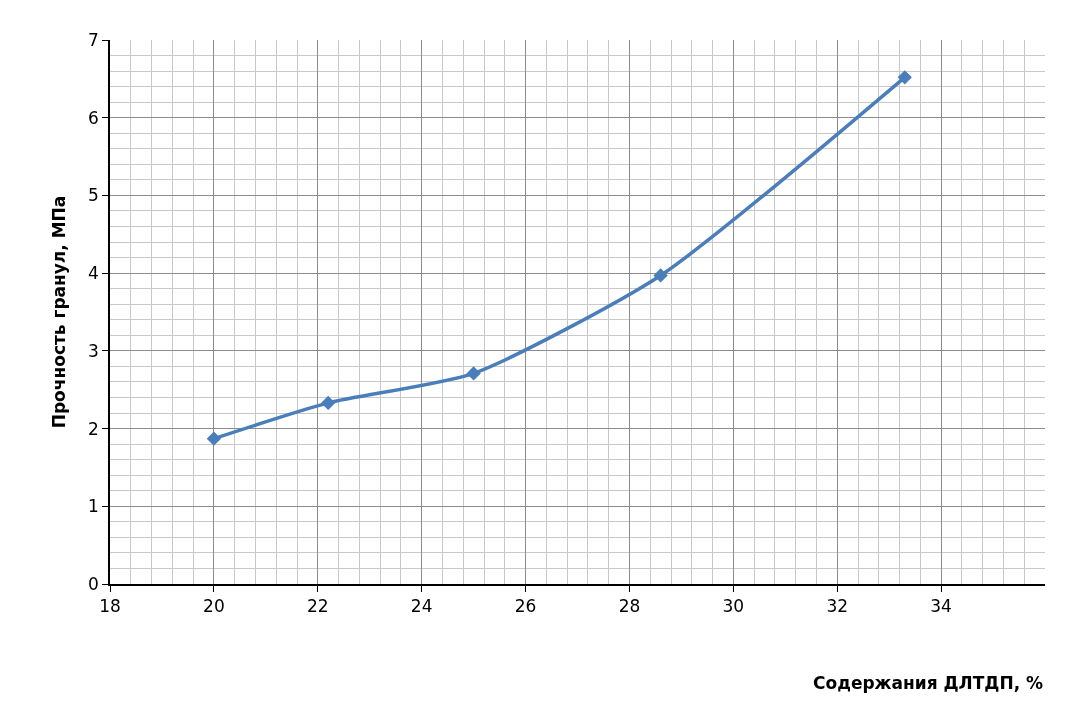  What do you see at coordinates (214, 606) in the screenshot?
I see `x-tick-label: 20` at bounding box center [214, 606].